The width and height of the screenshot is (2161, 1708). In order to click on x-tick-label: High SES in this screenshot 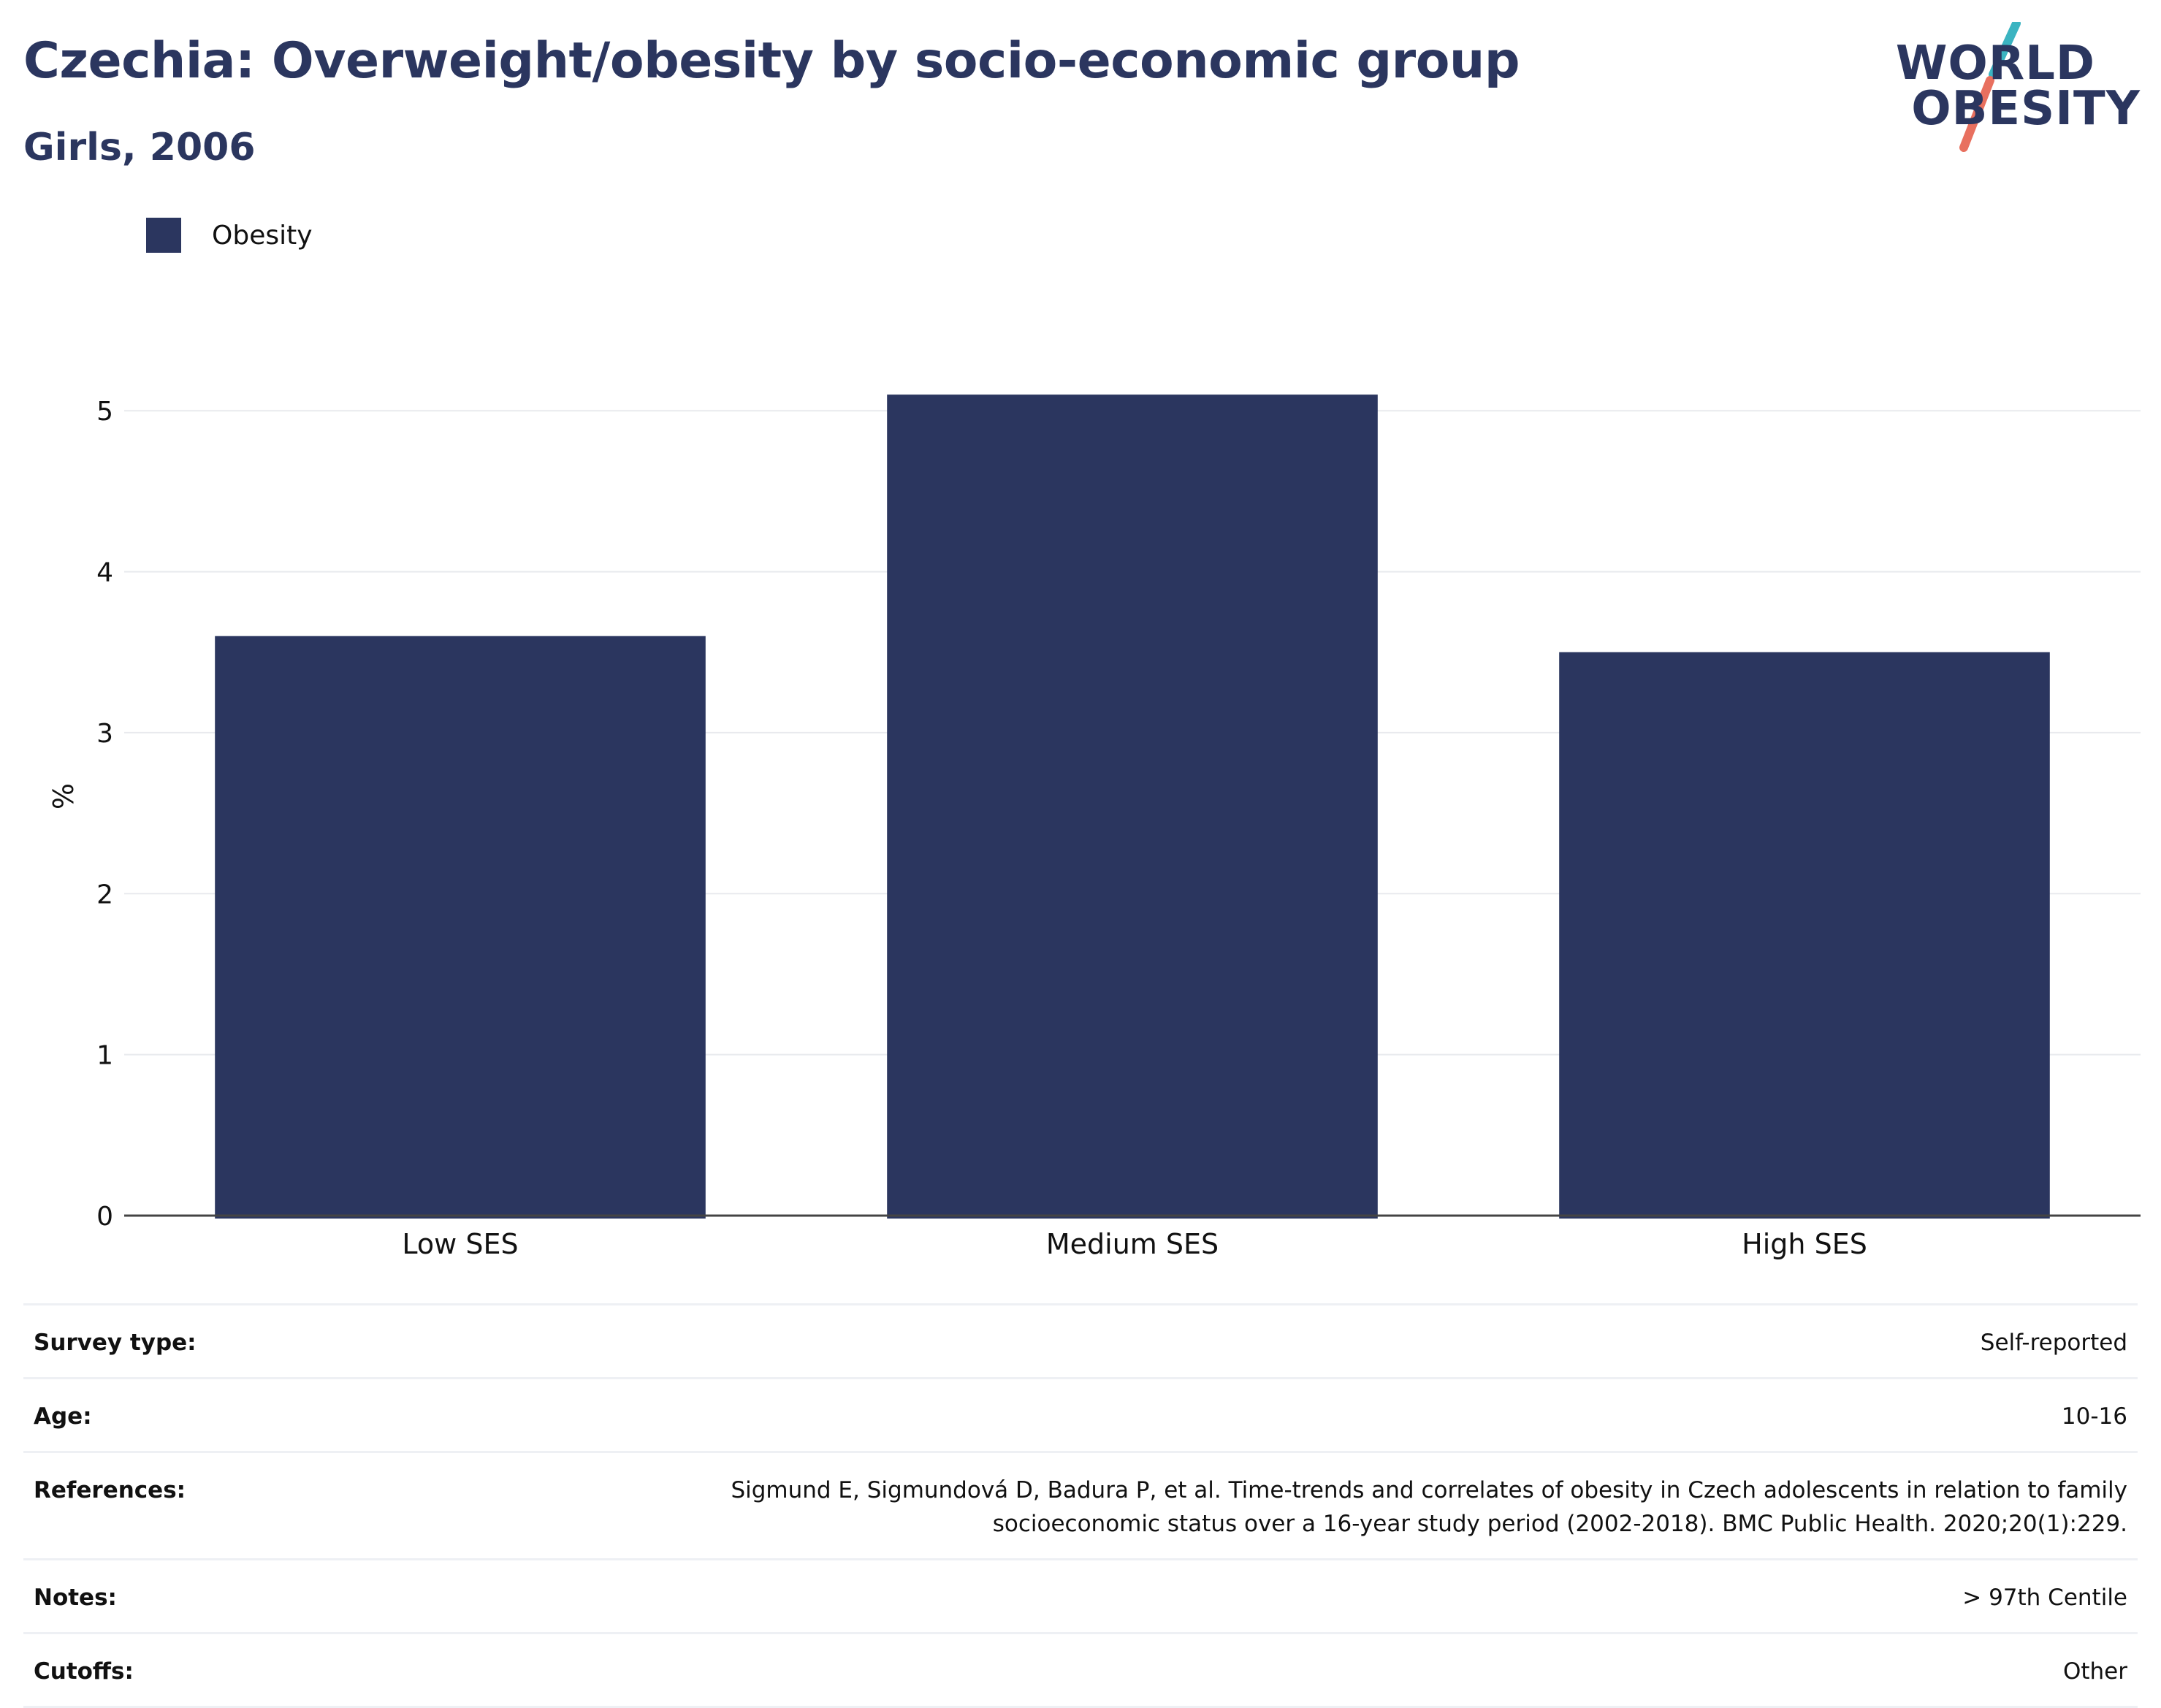, I will do `click(1805, 1244)`.